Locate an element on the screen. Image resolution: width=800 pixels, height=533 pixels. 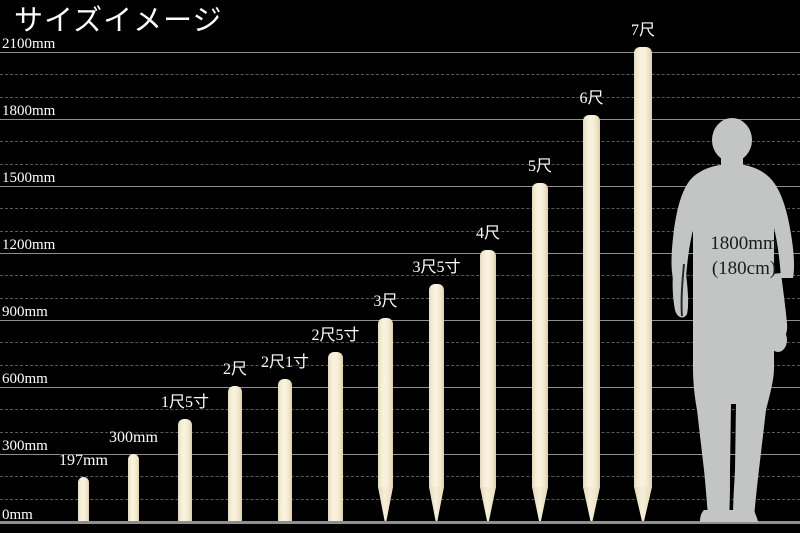
bar-value-label: 7尺 is located at coordinates (643, 31).